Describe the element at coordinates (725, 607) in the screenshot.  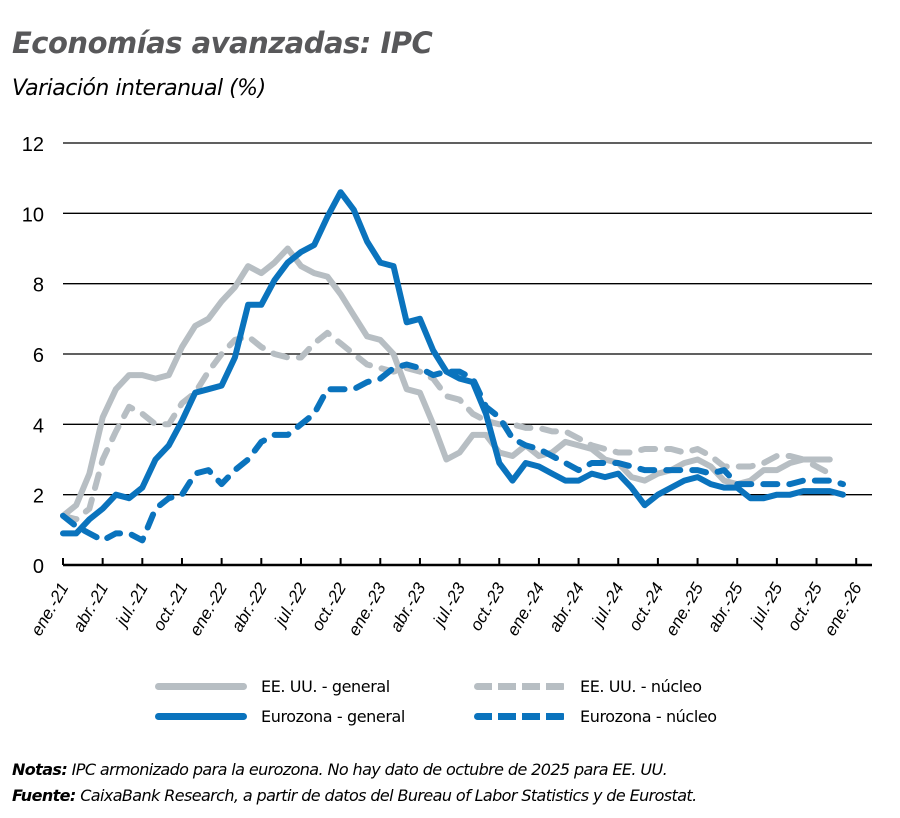
I see `x-tick-label: abr.-25` at that location.